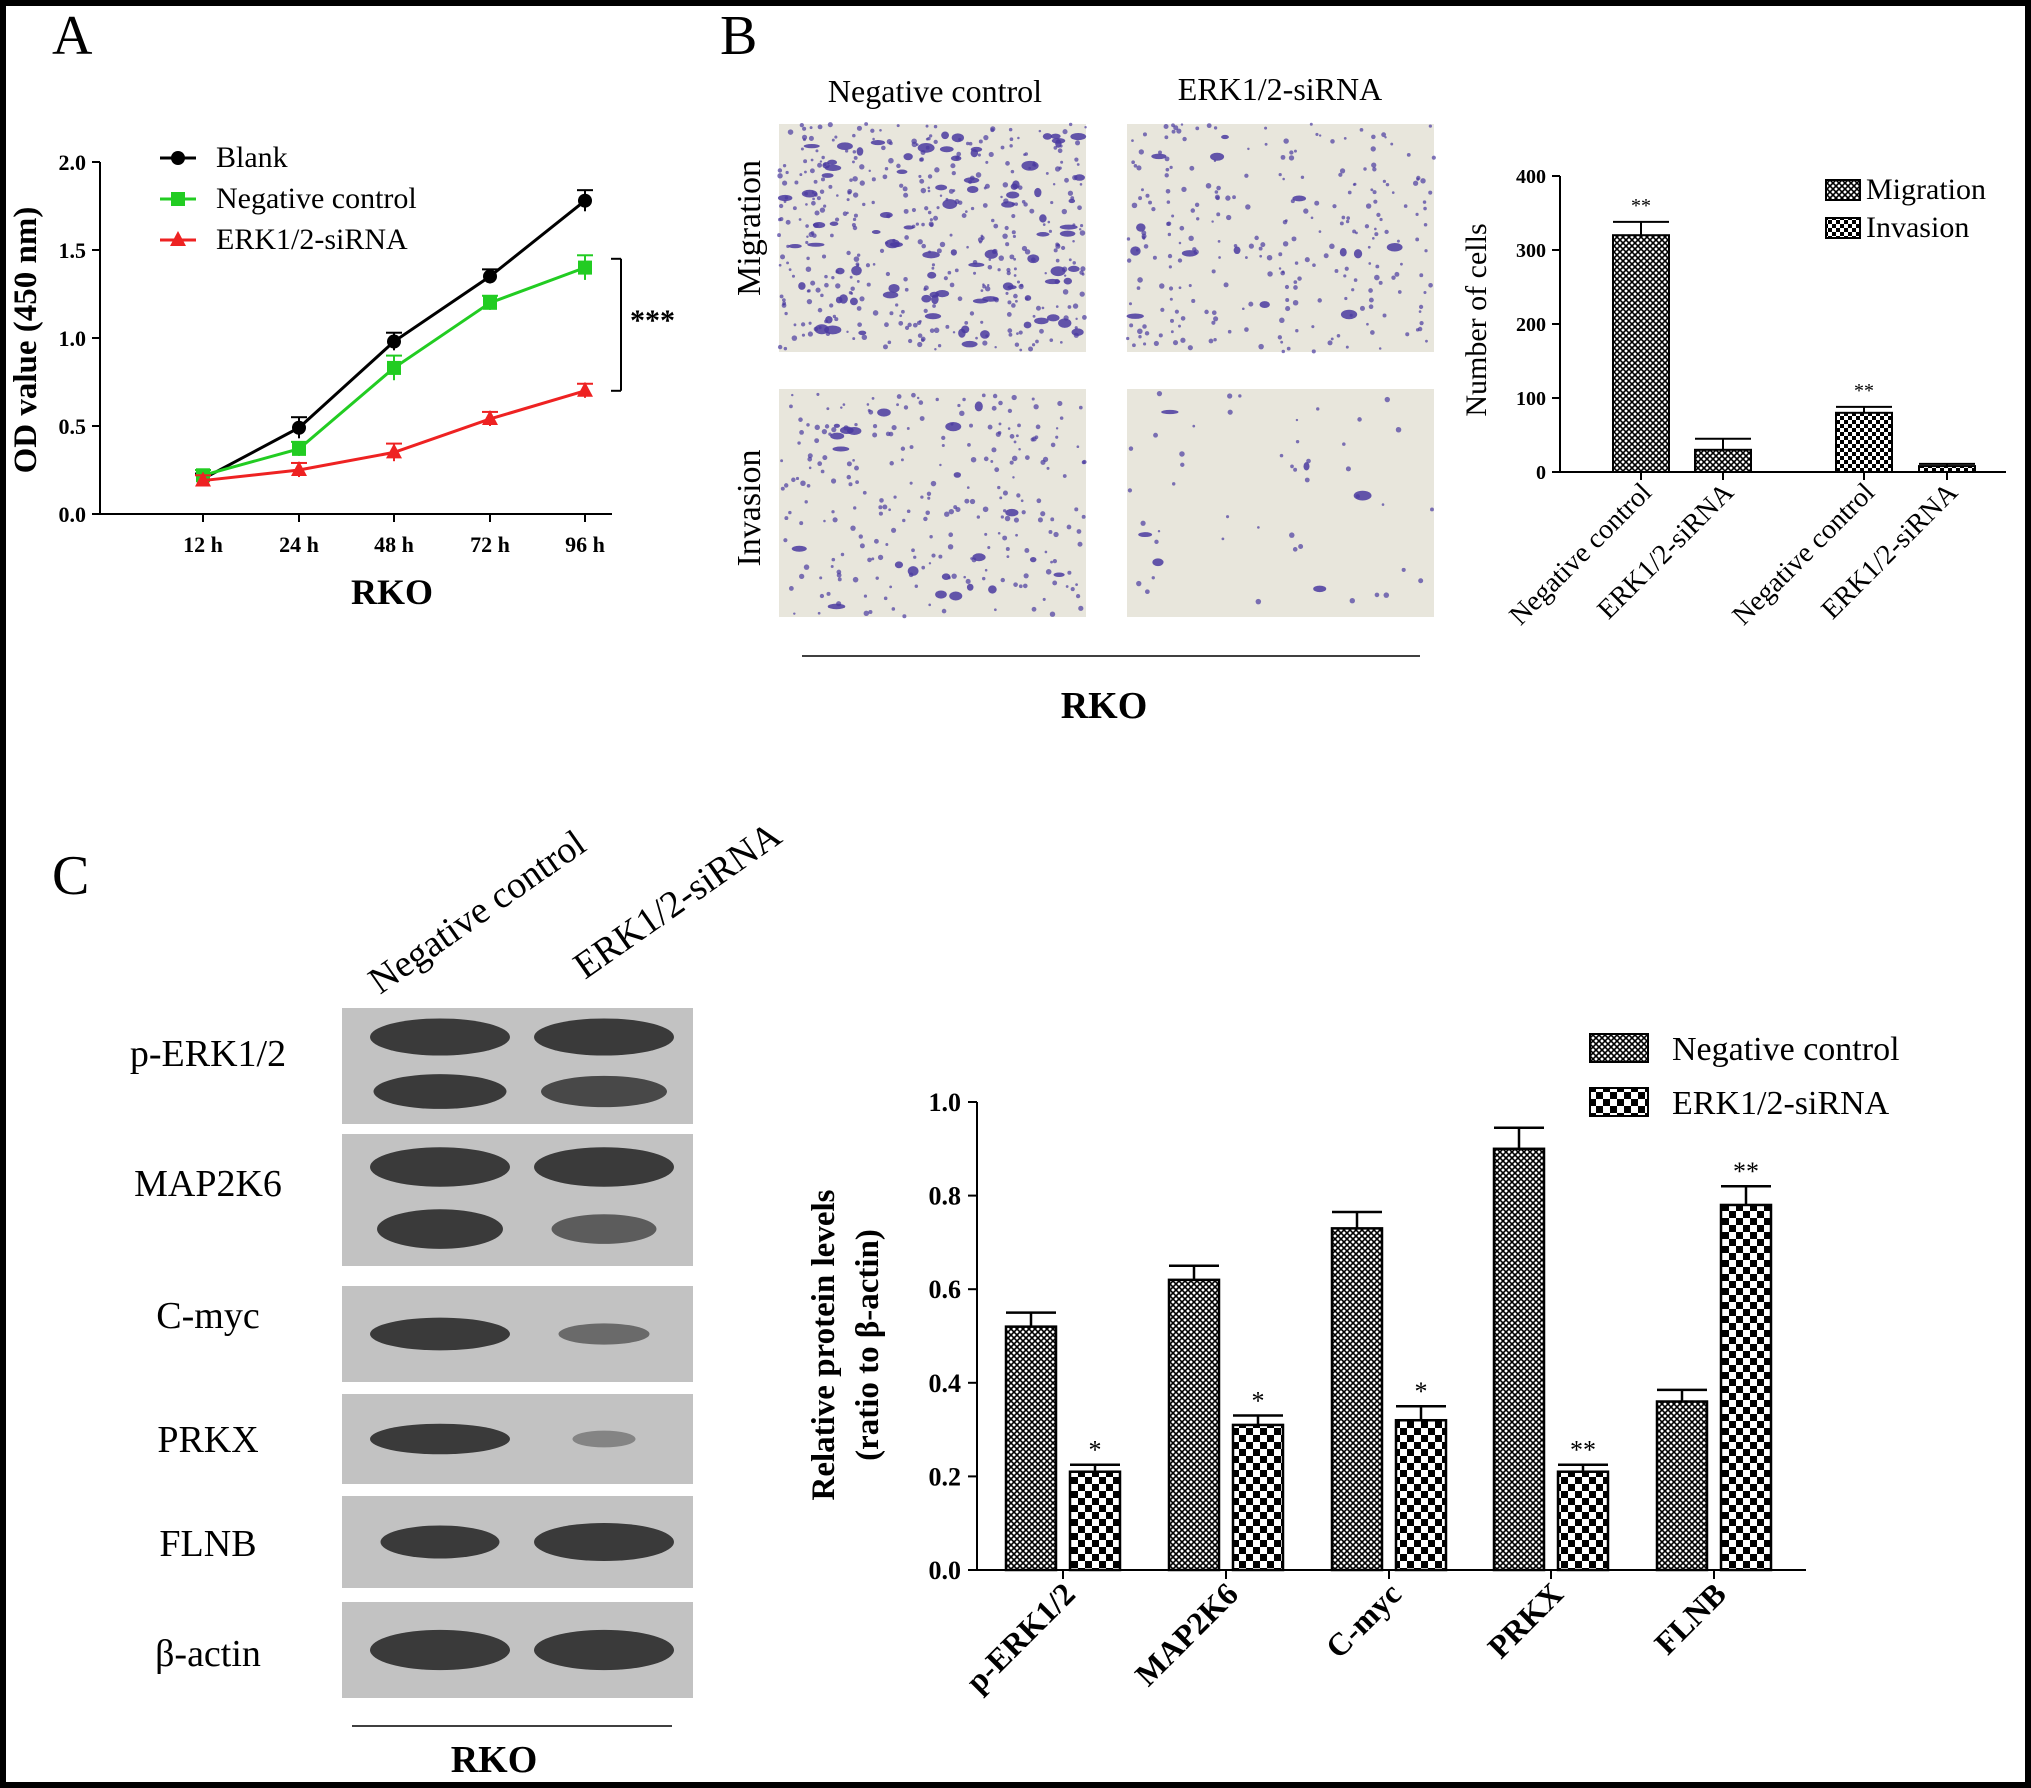  What do you see at coordinates (73, 250) in the screenshot?
I see `chart-a-ytick-label: 1.5` at bounding box center [73, 250].